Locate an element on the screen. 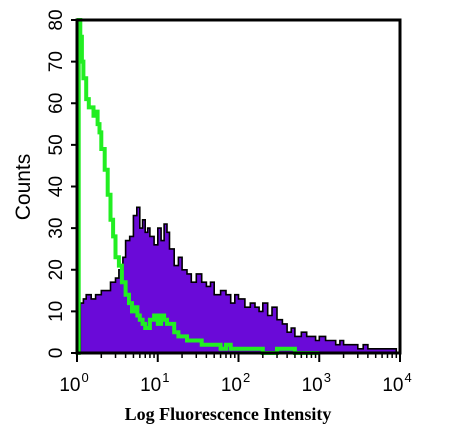  x-tick-label-4: 10⁴ is located at coordinates (396, 383).